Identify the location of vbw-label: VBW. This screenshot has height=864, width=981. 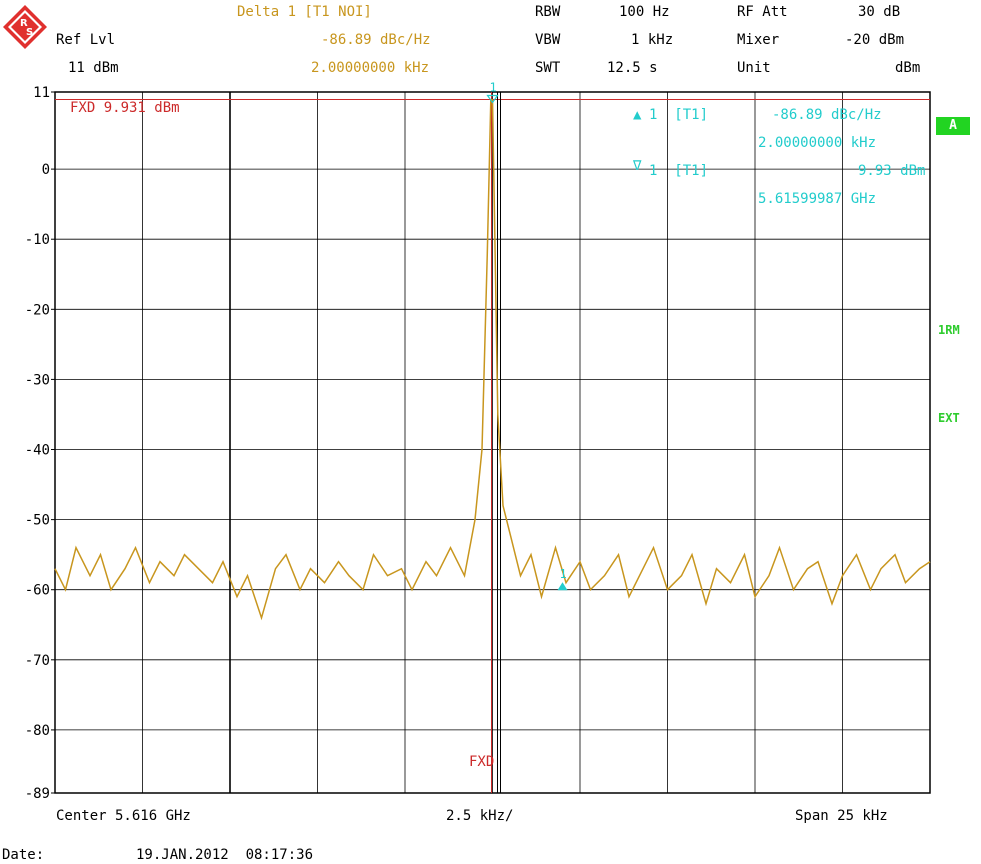
(548, 40).